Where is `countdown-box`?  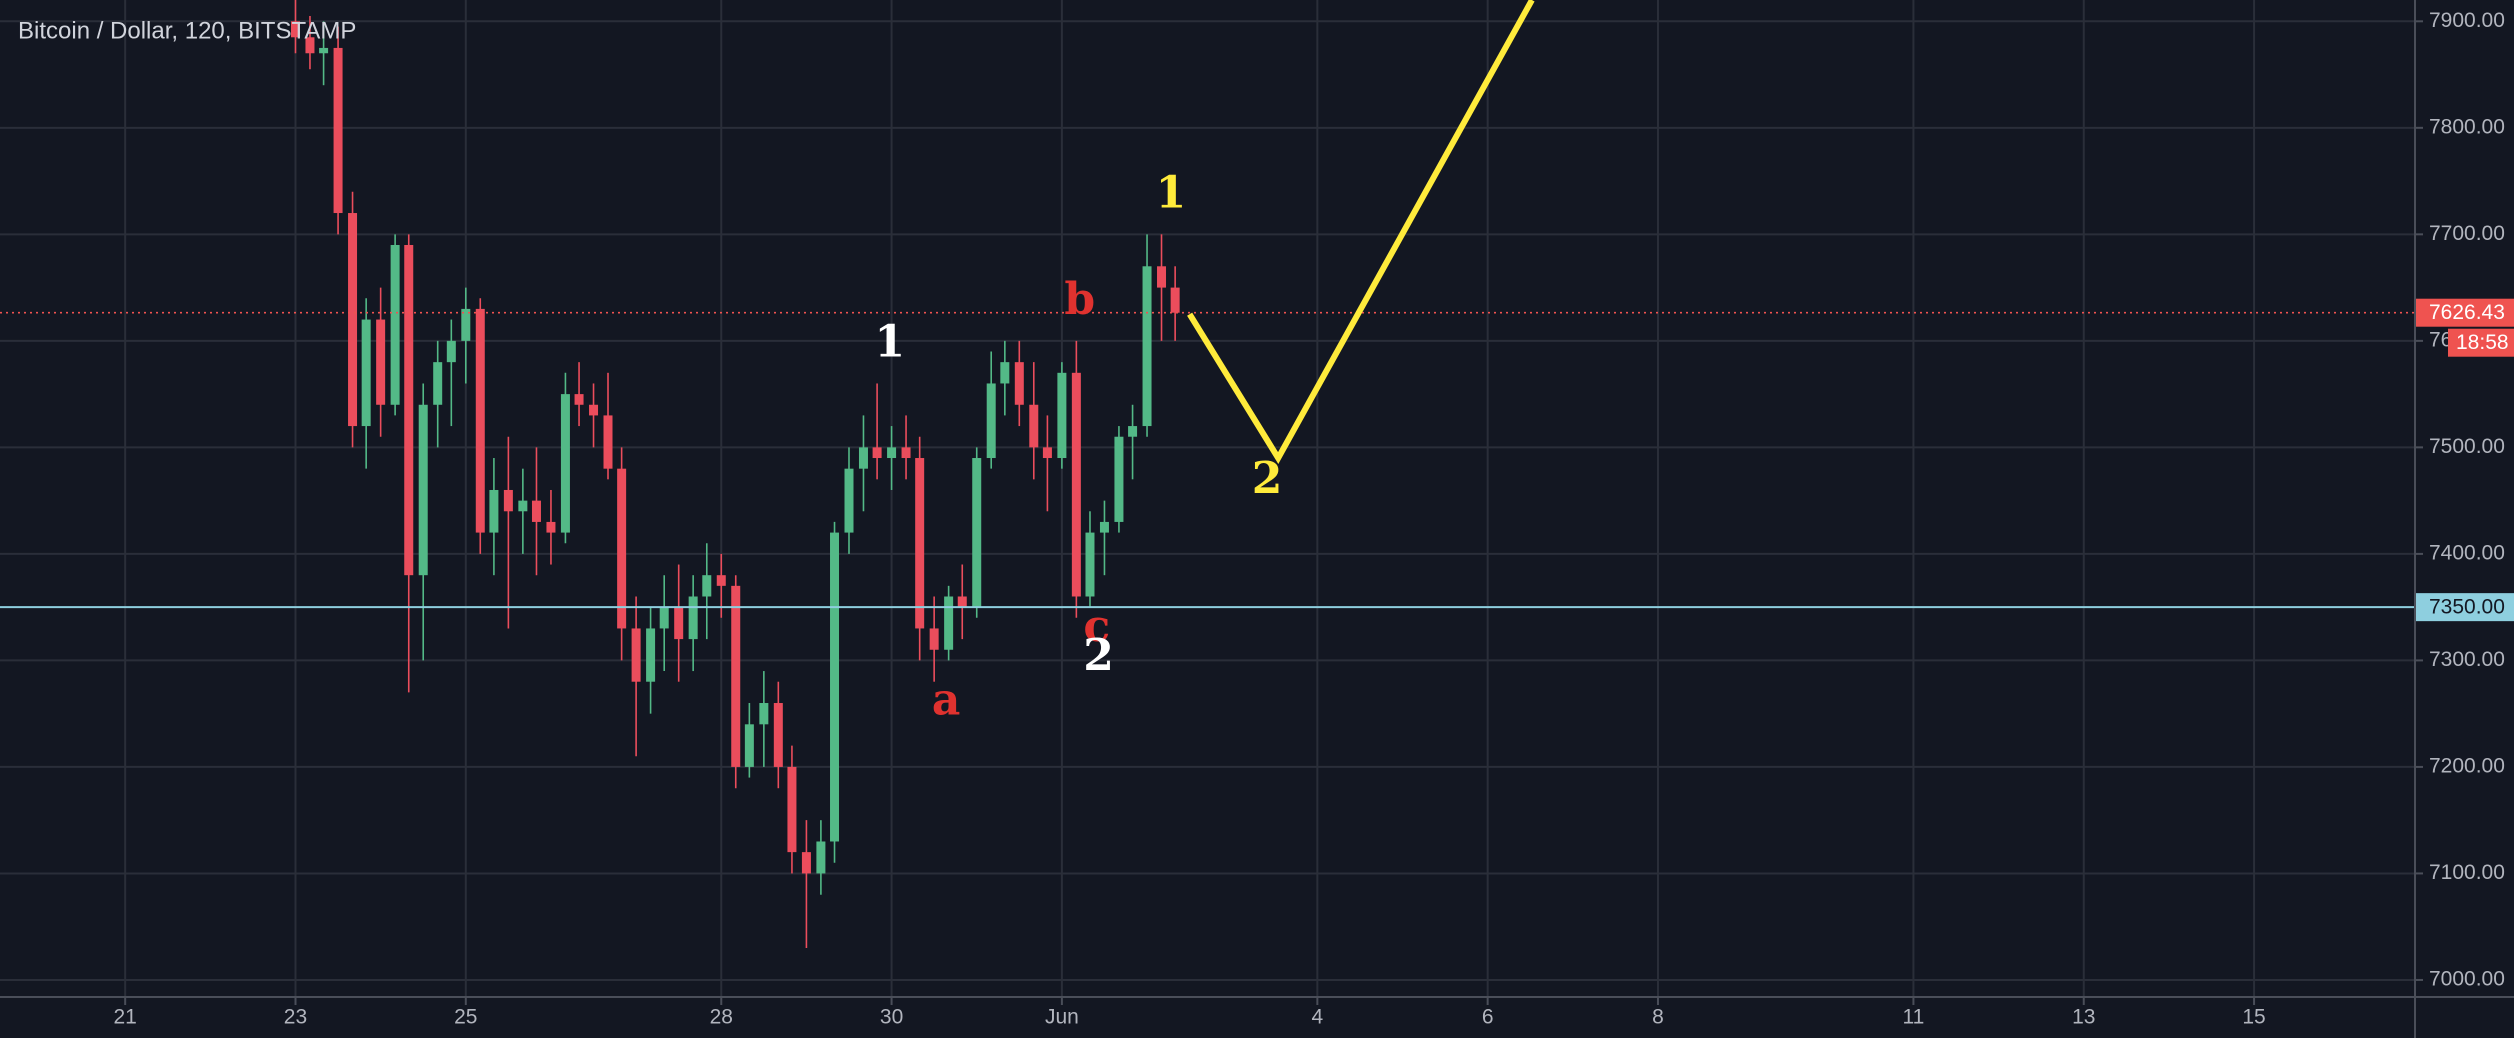
countdown-box is located at coordinates (2481, 342).